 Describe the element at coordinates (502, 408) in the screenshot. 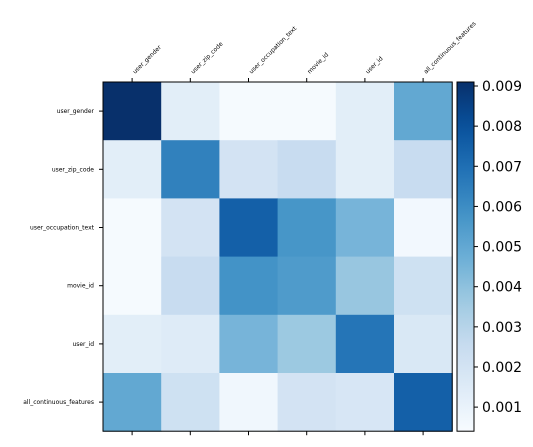

I see `colorbar-tick-label: 0.001` at that location.